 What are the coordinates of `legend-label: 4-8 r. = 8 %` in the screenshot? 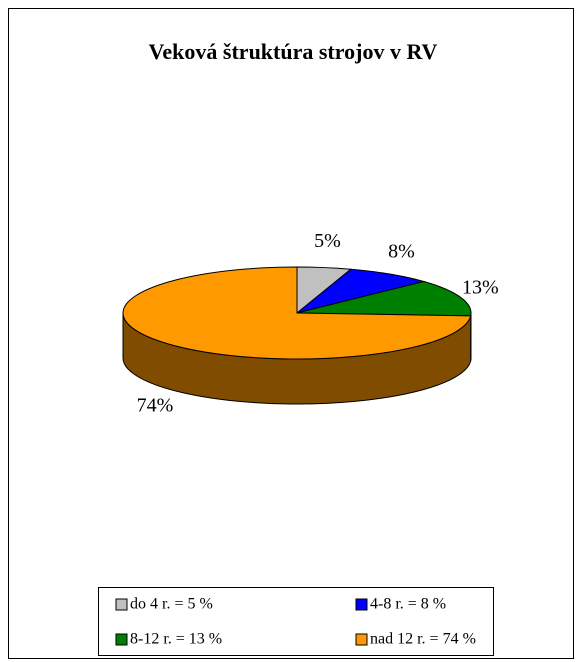 It's located at (408, 604).